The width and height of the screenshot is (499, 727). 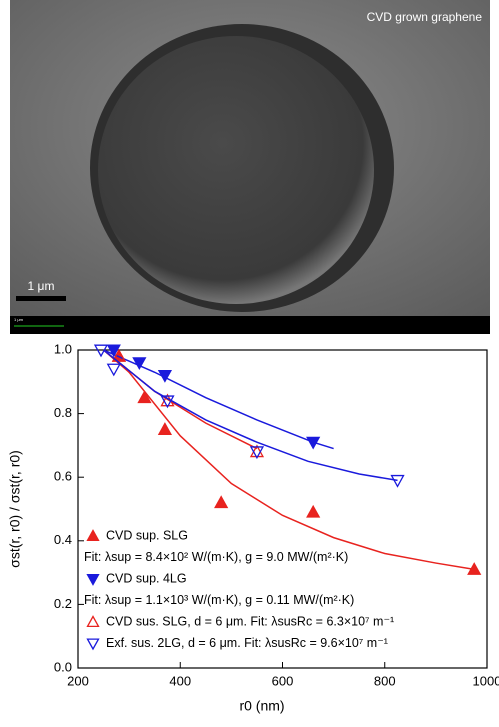 I want to click on y-tick-label: 0.6, so click(x=63, y=476).